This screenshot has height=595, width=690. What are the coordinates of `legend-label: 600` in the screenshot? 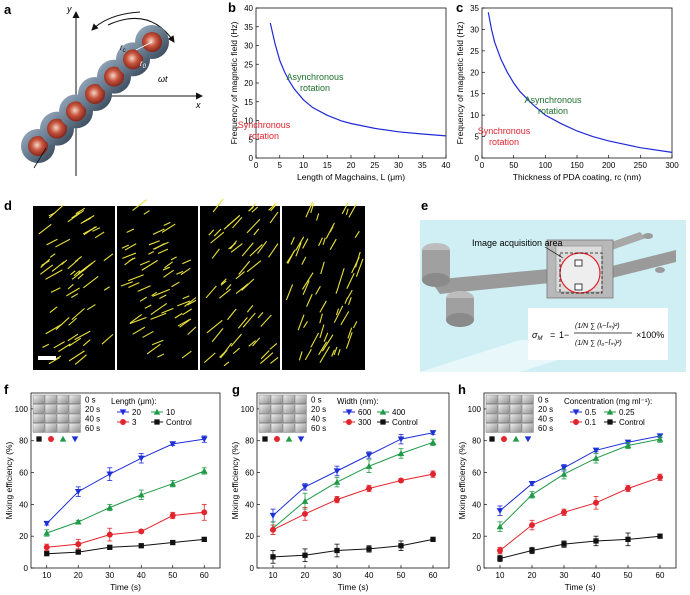 It's located at (365, 412).